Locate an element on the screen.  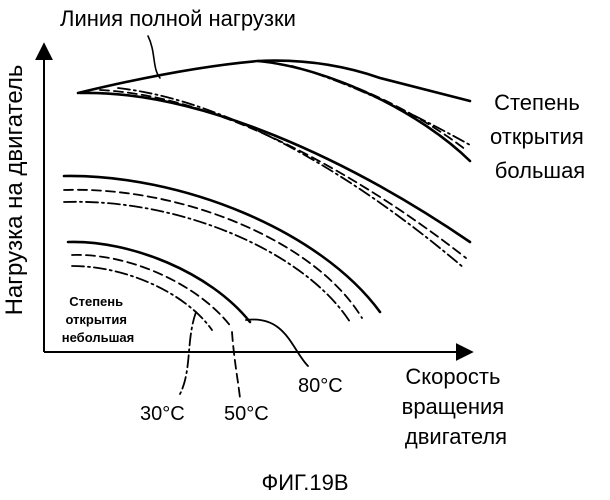
curve-group4-80c is located at coordinates (159, 282).